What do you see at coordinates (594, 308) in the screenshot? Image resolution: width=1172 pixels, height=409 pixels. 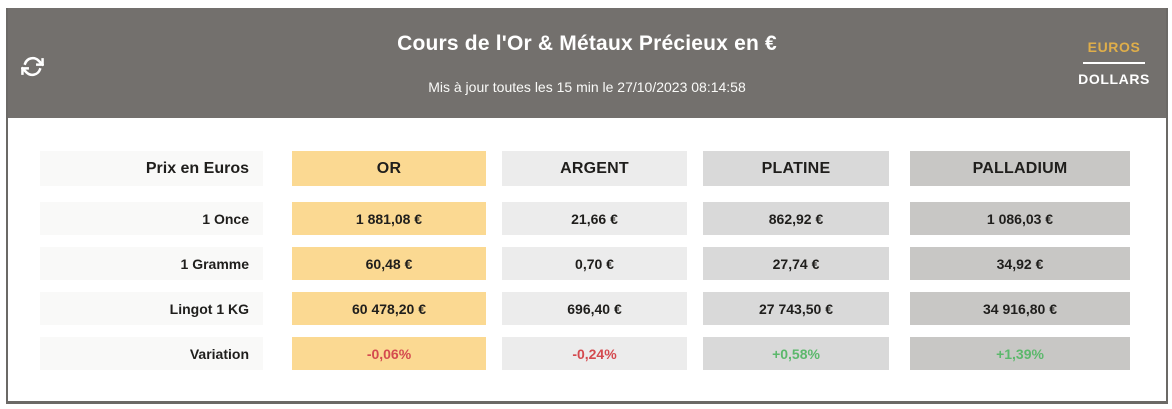 I see `value-lingot-argent: 696,40 €` at bounding box center [594, 308].